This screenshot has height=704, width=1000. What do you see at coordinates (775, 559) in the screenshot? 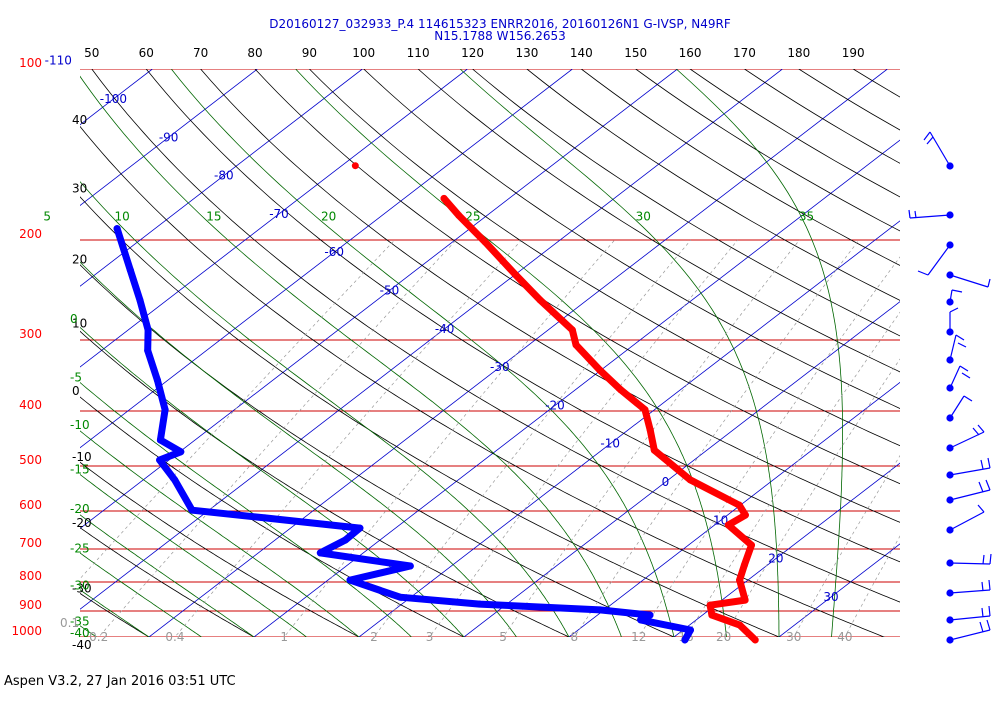
I see `isotherm-label: 20` at bounding box center [775, 559].